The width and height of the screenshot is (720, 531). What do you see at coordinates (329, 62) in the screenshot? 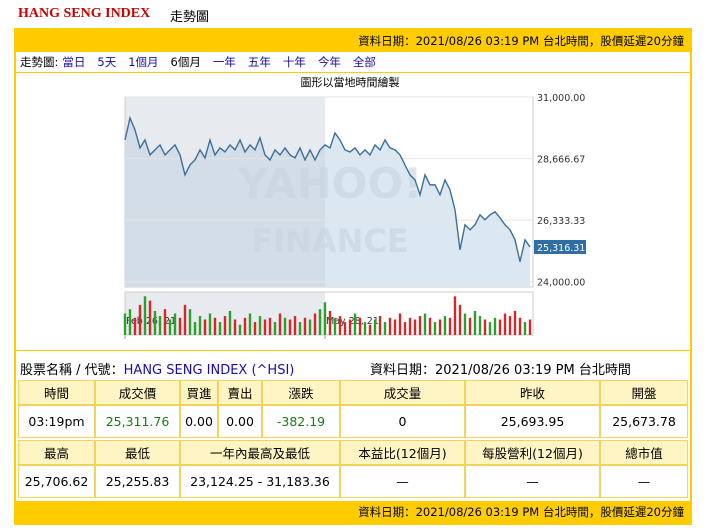
I see `range-link: 今年` at bounding box center [329, 62].